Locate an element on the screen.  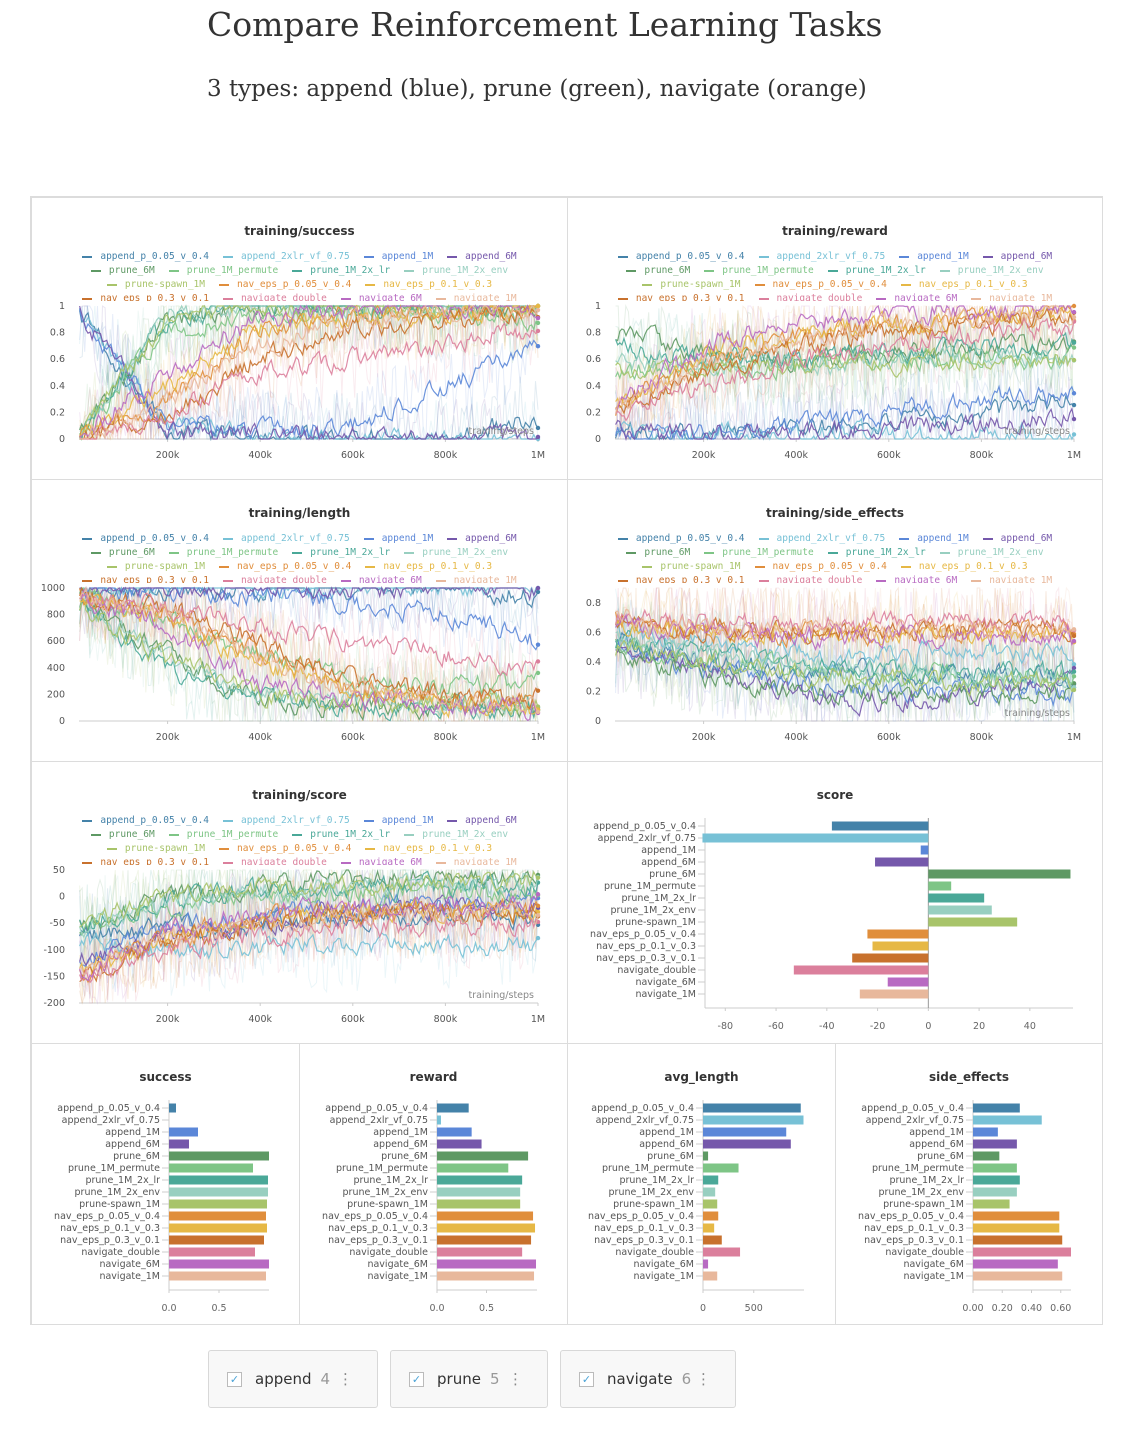
series-line-prune_1M_2x_lr is located at coordinates (845, 350).